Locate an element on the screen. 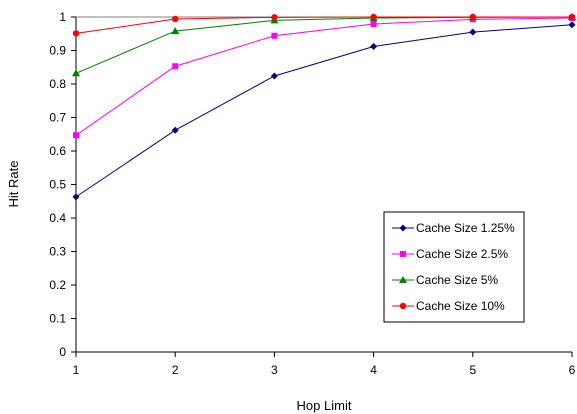  legend-box is located at coordinates (454, 267).